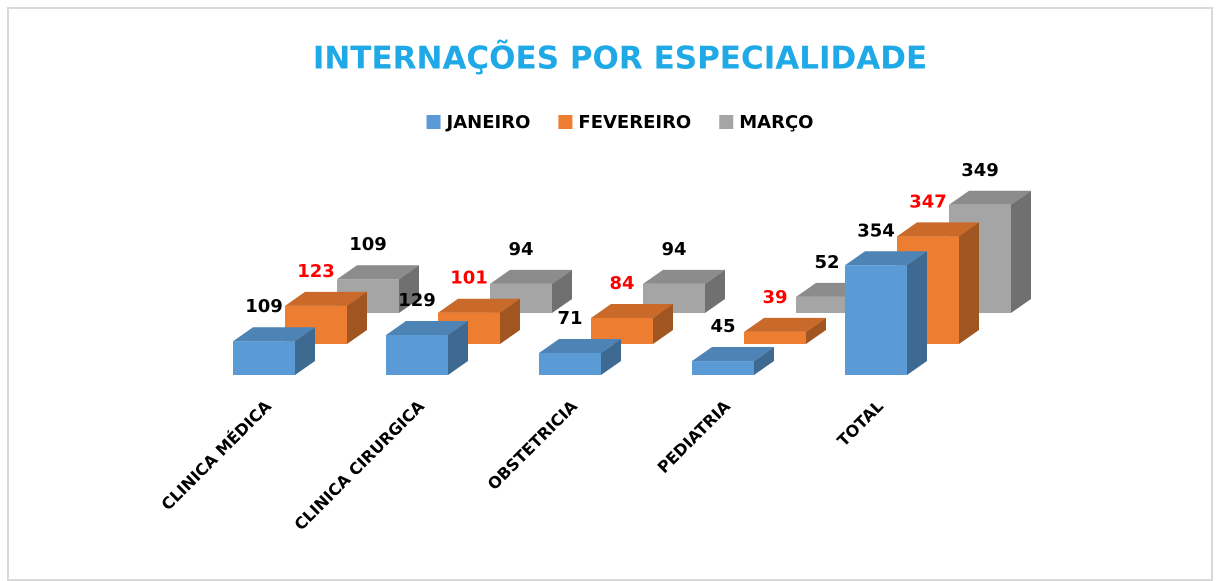 The width and height of the screenshot is (1221, 581). Describe the element at coordinates (980, 170) in the screenshot. I see `data-label: 349` at that location.